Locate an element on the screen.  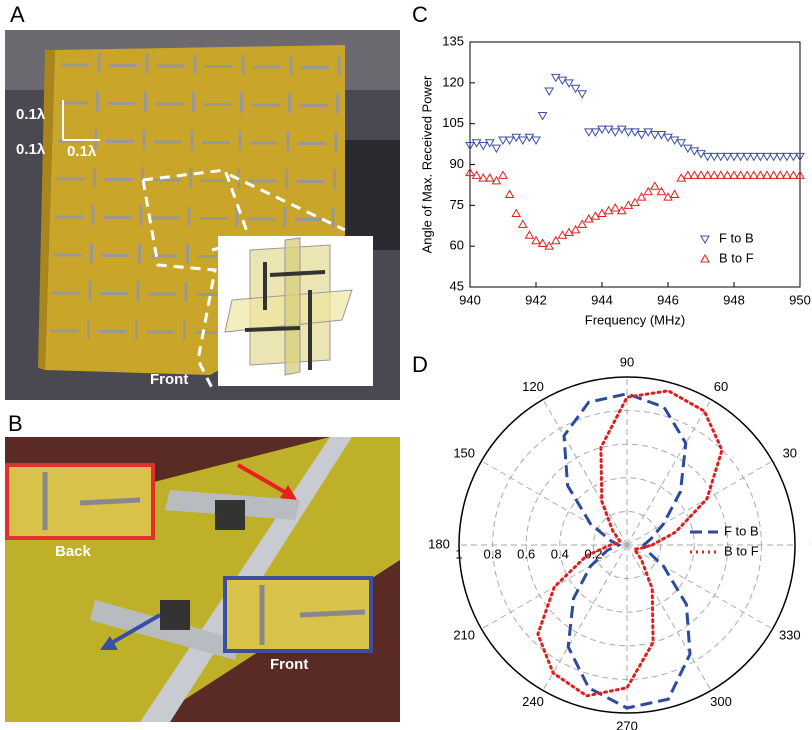
antenna-board-edge is located at coordinates (46, 210).